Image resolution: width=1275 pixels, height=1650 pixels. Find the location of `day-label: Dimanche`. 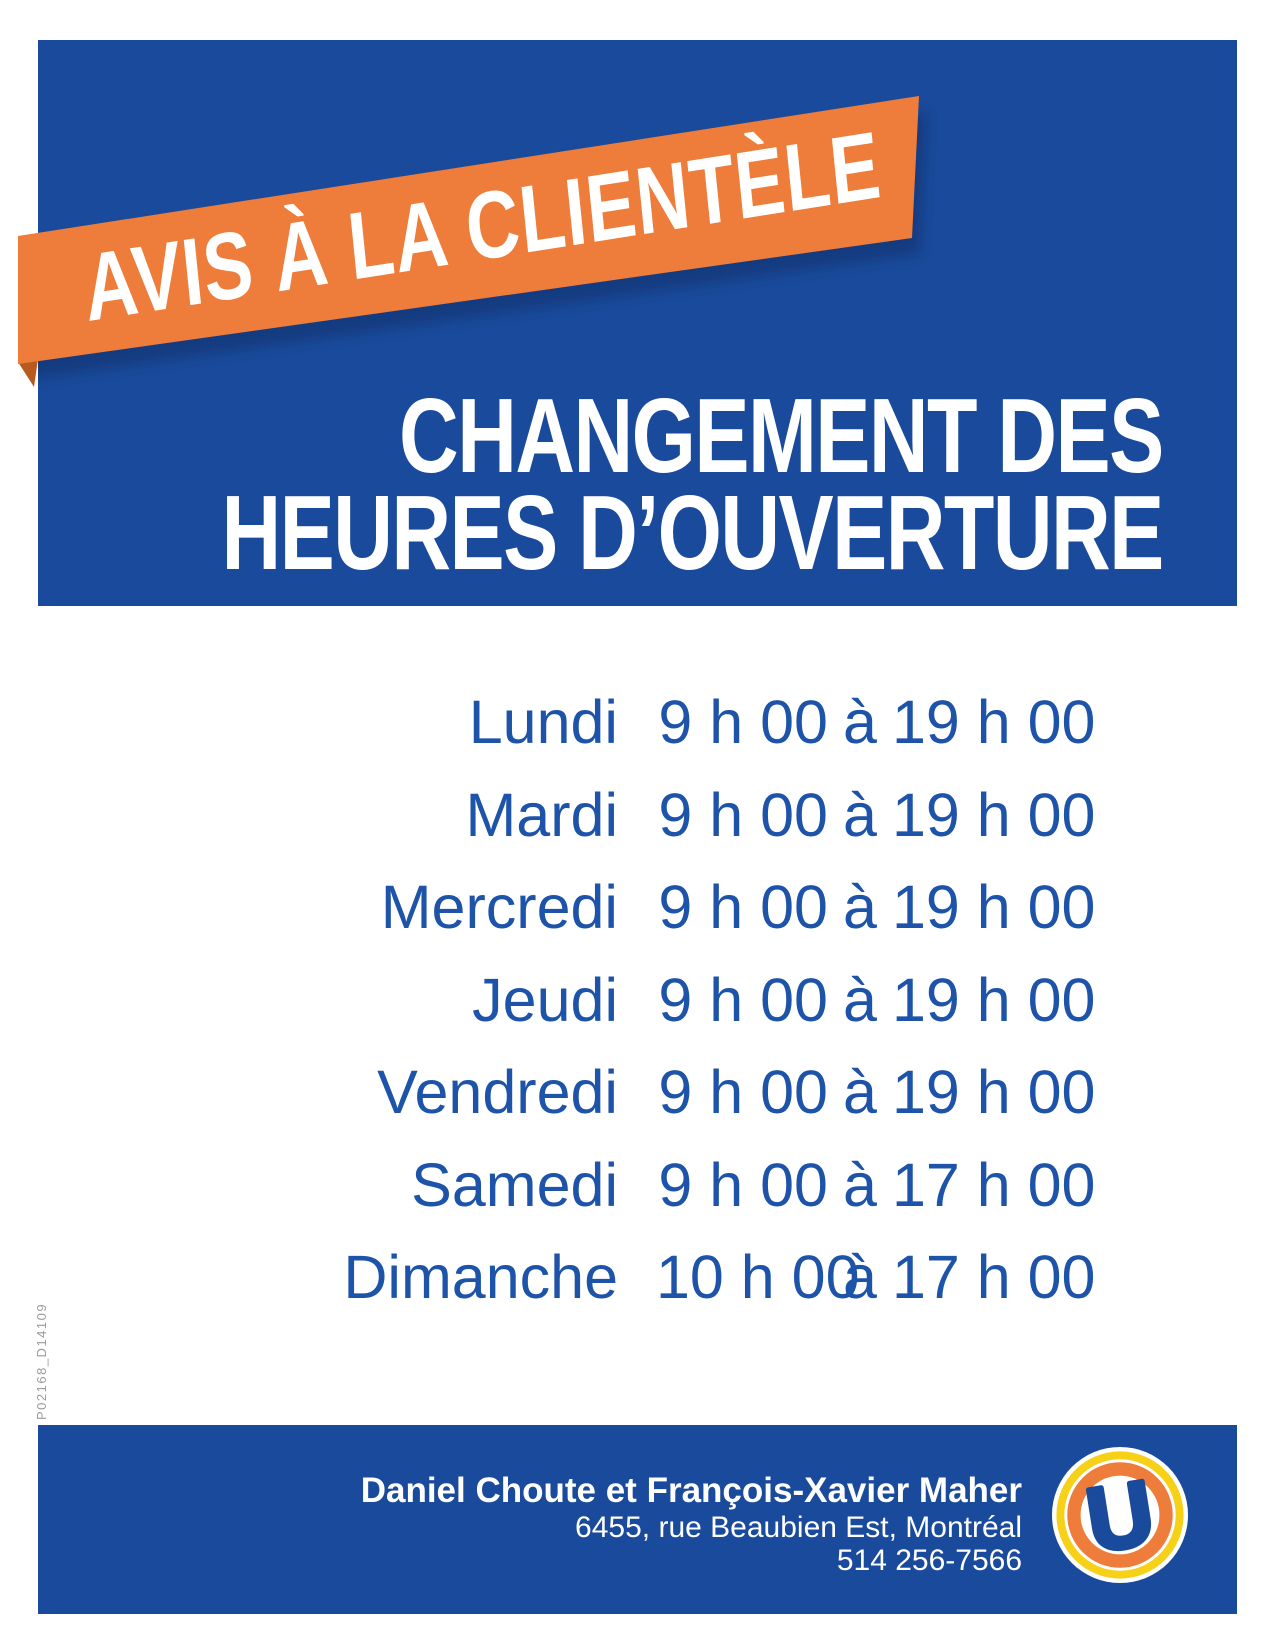

day-label: Dimanche is located at coordinates (480, 1277).